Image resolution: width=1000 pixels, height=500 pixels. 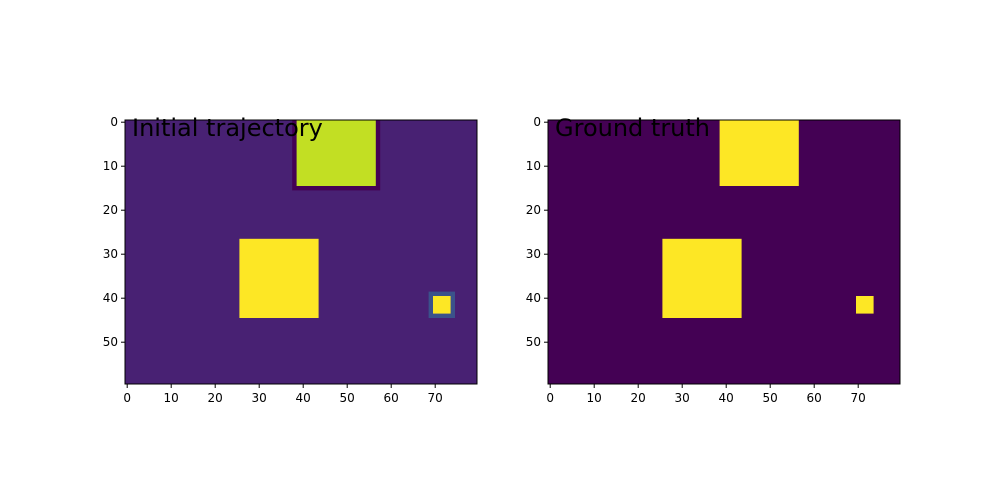 What do you see at coordinates (227, 128) in the screenshot?
I see `panel-title: Initial trajectory` at bounding box center [227, 128].